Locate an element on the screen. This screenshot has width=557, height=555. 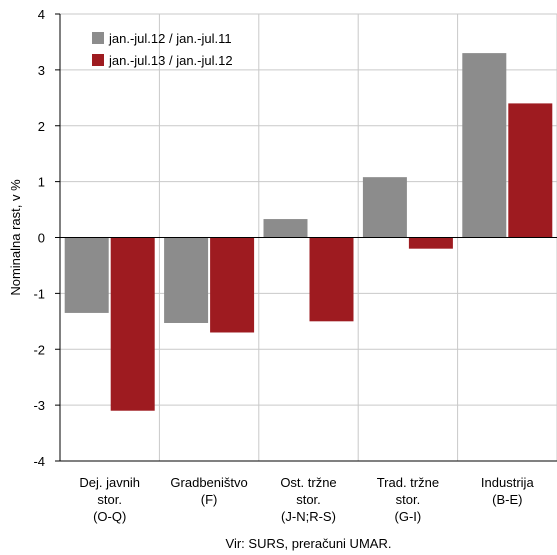
source-note: Vir: SURS, preračuni UMAR. is located at coordinates (309, 543).